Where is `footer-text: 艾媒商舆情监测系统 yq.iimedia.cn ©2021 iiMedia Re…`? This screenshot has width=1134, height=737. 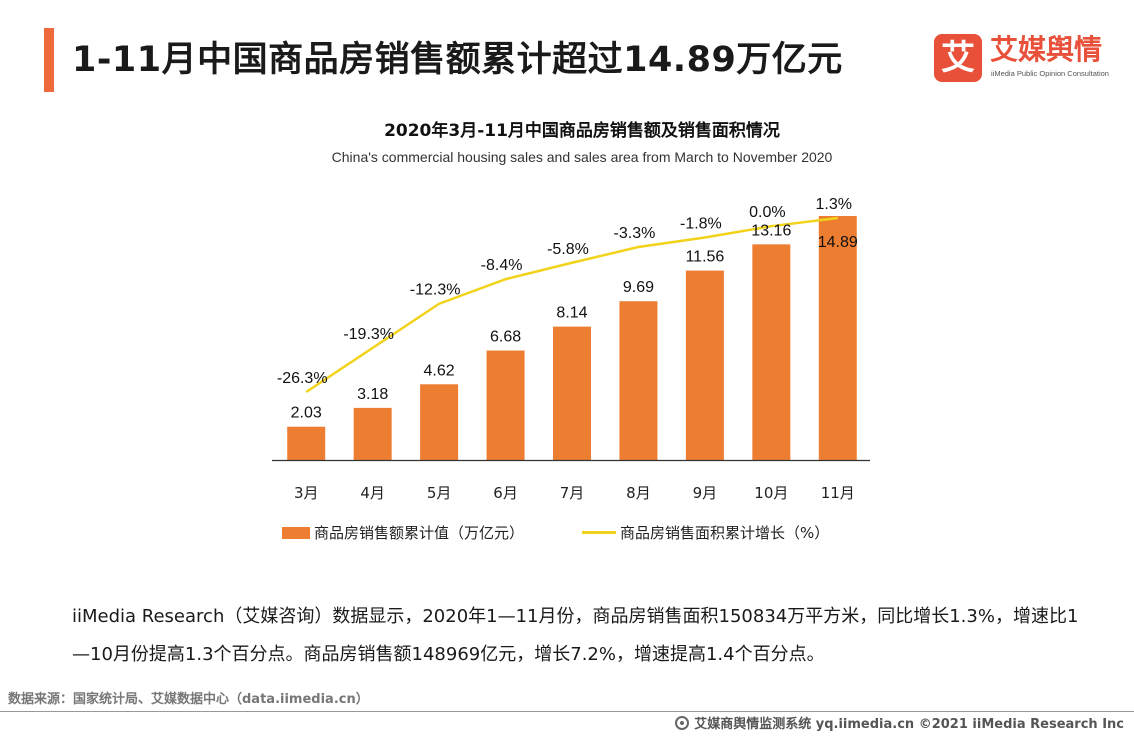
footer-text: 艾媒商舆情监测系统 yq.iimedia.cn ©2021 iiMedia Re… is located at coordinates (909, 724).